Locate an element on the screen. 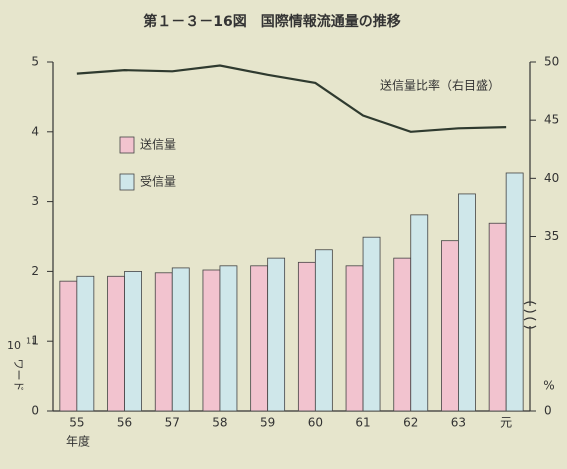 The image size is (567, 469). x-tick-label: 62 is located at coordinates (410, 423).